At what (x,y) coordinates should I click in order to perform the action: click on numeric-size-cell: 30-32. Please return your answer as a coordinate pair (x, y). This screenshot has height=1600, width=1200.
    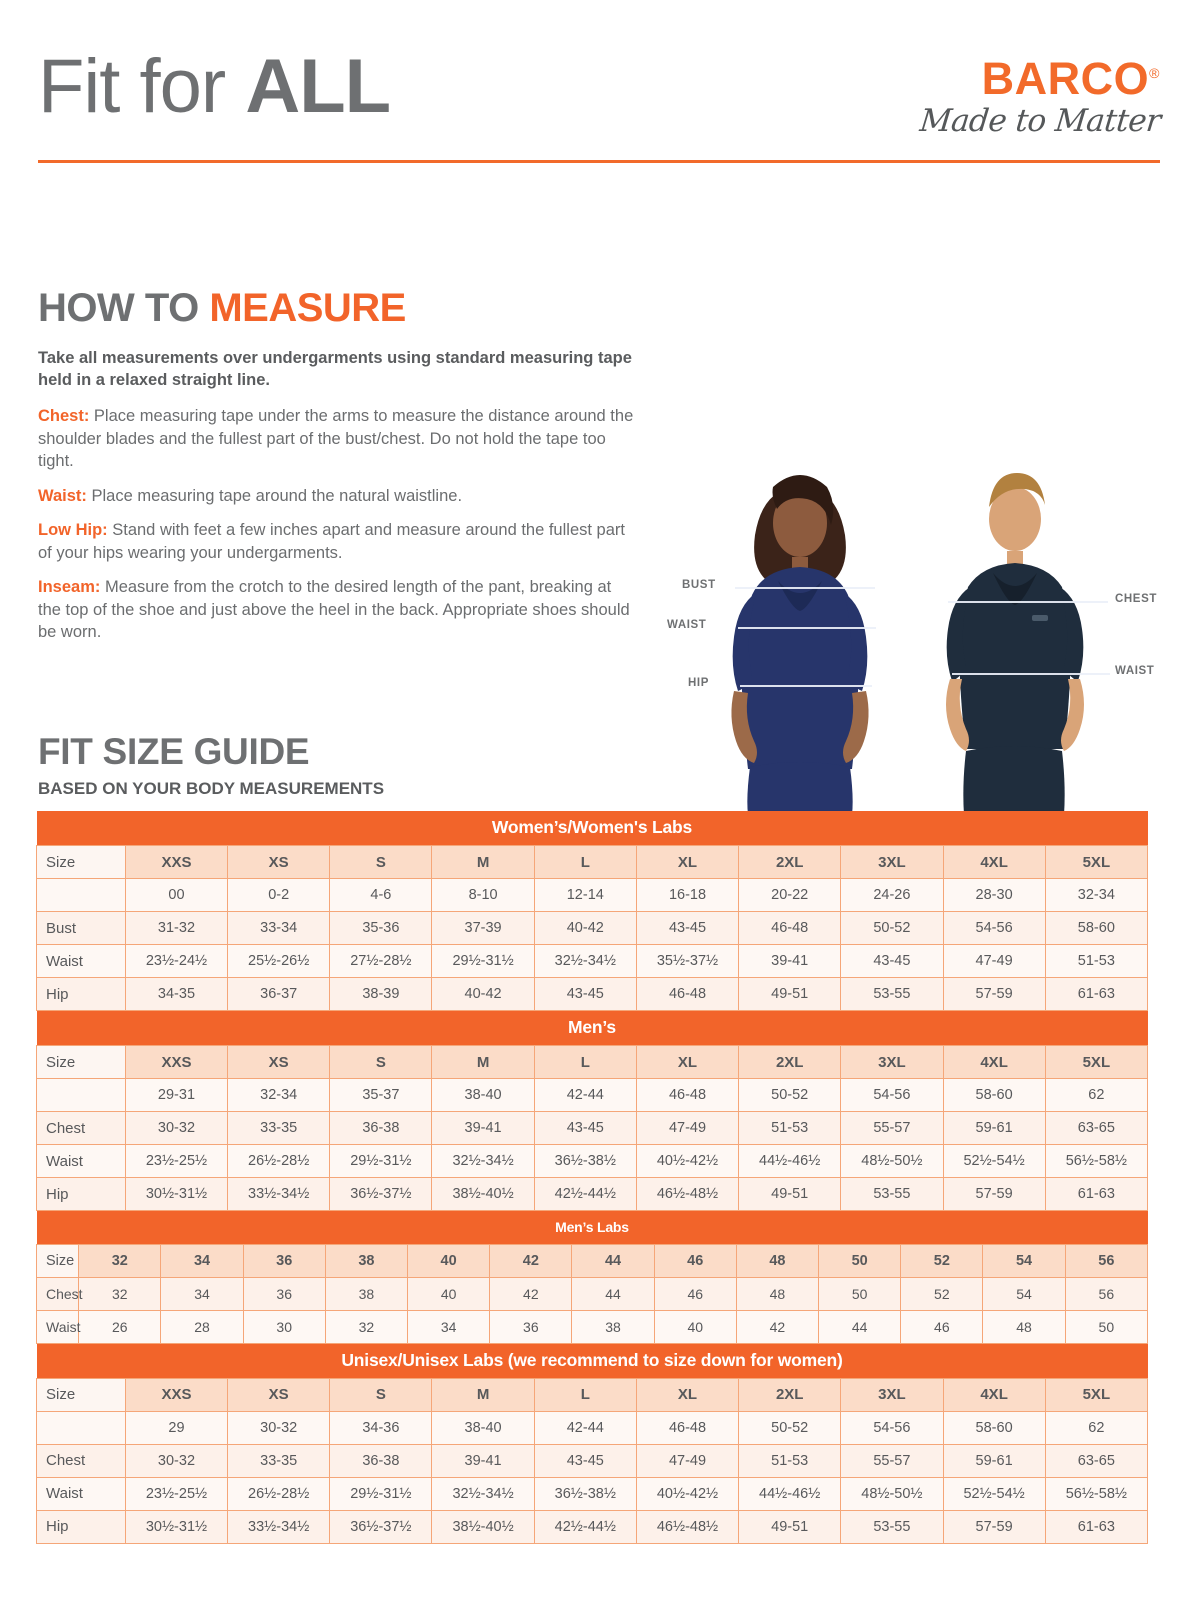
    Looking at the image, I should click on (279, 1427).